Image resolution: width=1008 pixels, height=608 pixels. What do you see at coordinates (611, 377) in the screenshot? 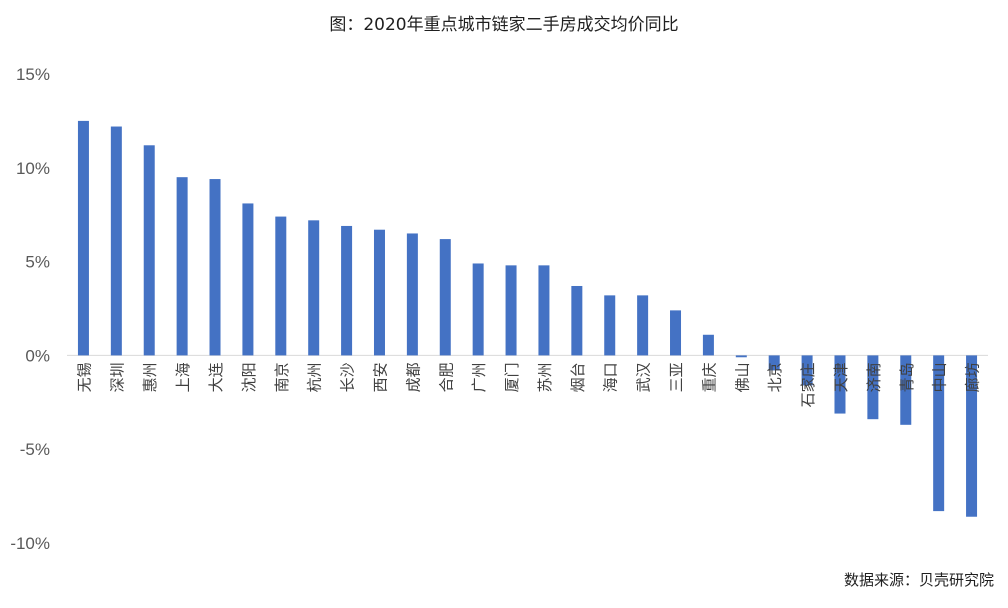
I see `category-label: 海口` at bounding box center [611, 377].